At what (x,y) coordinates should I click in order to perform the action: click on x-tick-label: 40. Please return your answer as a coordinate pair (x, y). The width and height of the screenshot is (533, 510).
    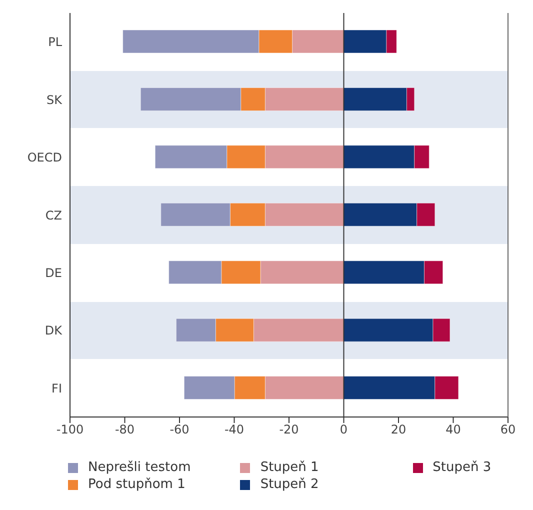
    Looking at the image, I should click on (453, 429).